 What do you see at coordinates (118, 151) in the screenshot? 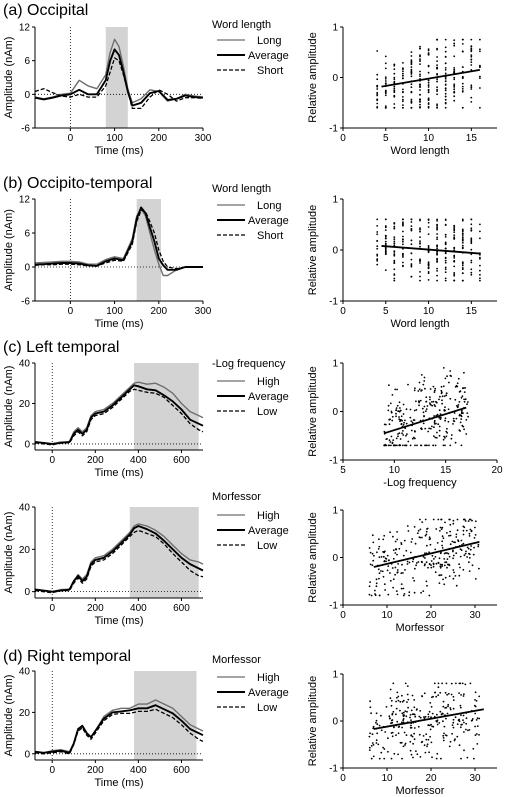
I see `x-axis-label: Time (ms)` at bounding box center [118, 151].